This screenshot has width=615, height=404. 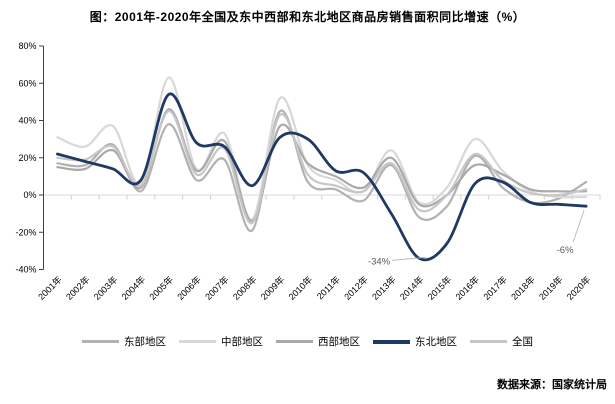 What do you see at coordinates (27, 46) in the screenshot?
I see `y-axis-label: 80%` at bounding box center [27, 46].